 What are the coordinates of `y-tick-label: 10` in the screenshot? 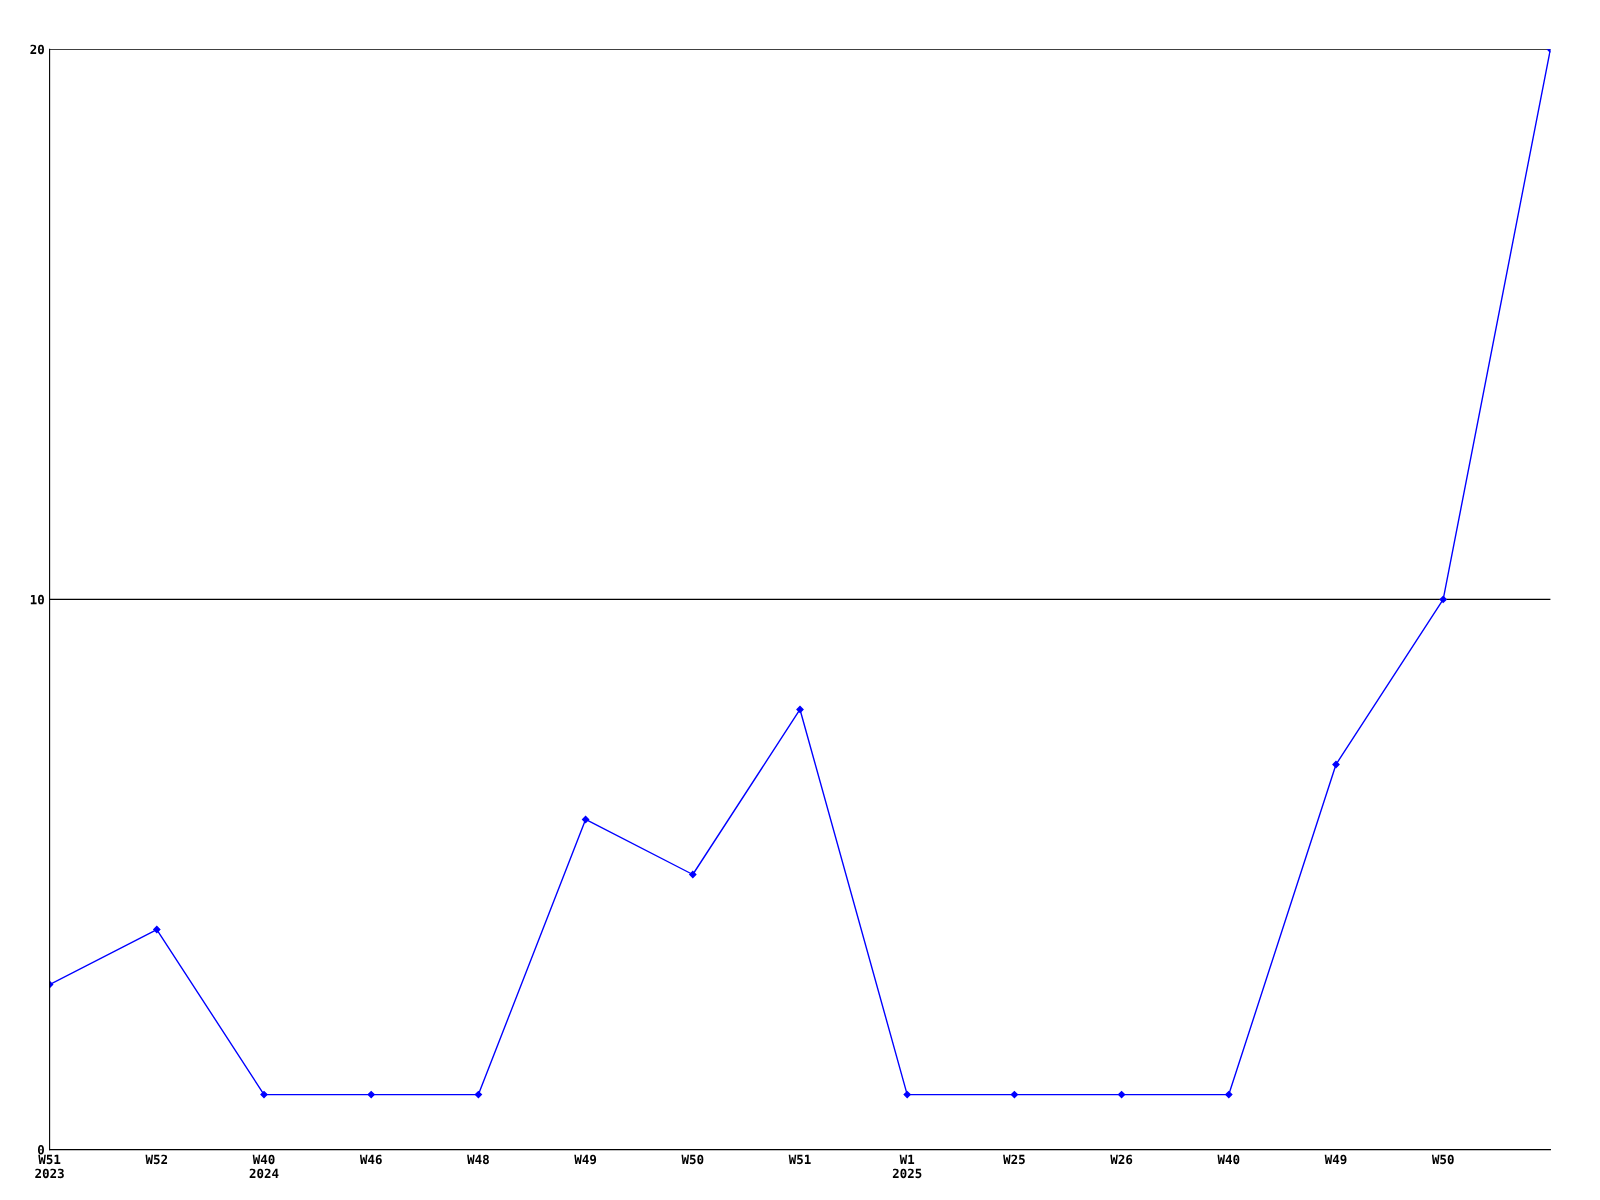 It's located at (37, 599).